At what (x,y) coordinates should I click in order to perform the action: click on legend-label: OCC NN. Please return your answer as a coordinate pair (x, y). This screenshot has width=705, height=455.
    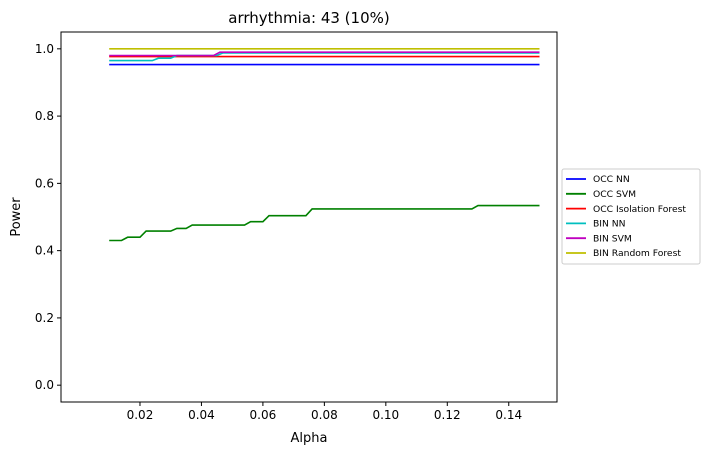
    Looking at the image, I should click on (611, 179).